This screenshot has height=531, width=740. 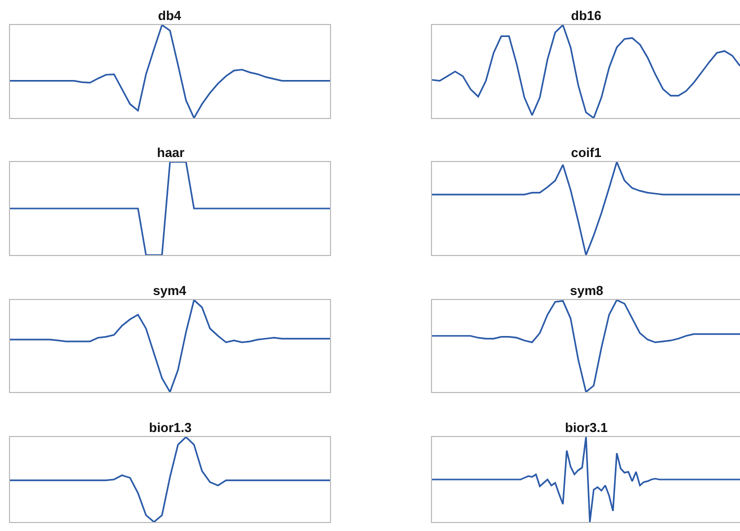 I want to click on chart-title: sym4, so click(x=170, y=290).